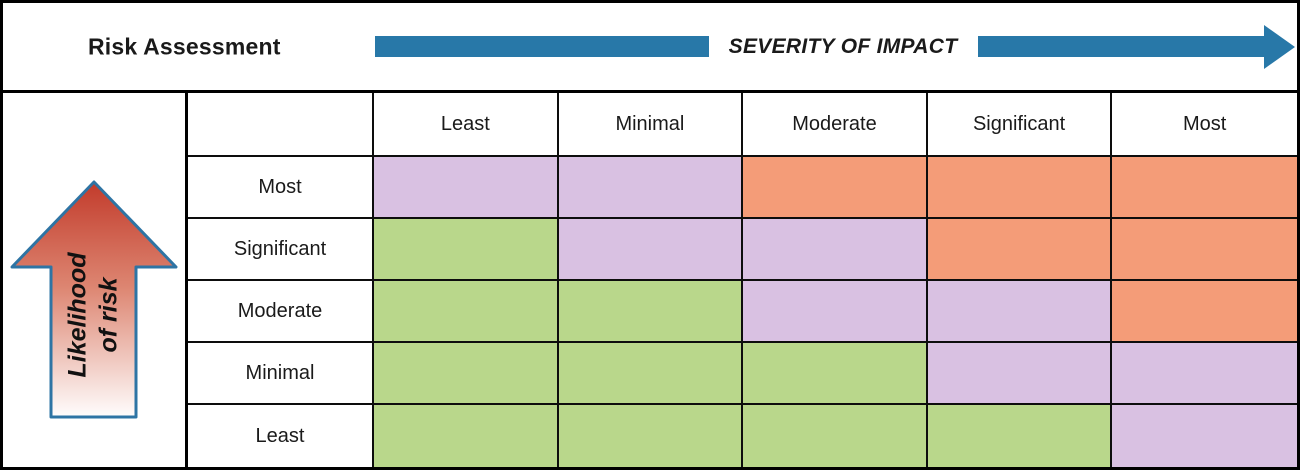  Describe the element at coordinates (1204, 312) in the screenshot. I see `cell-moderate-most` at that location.